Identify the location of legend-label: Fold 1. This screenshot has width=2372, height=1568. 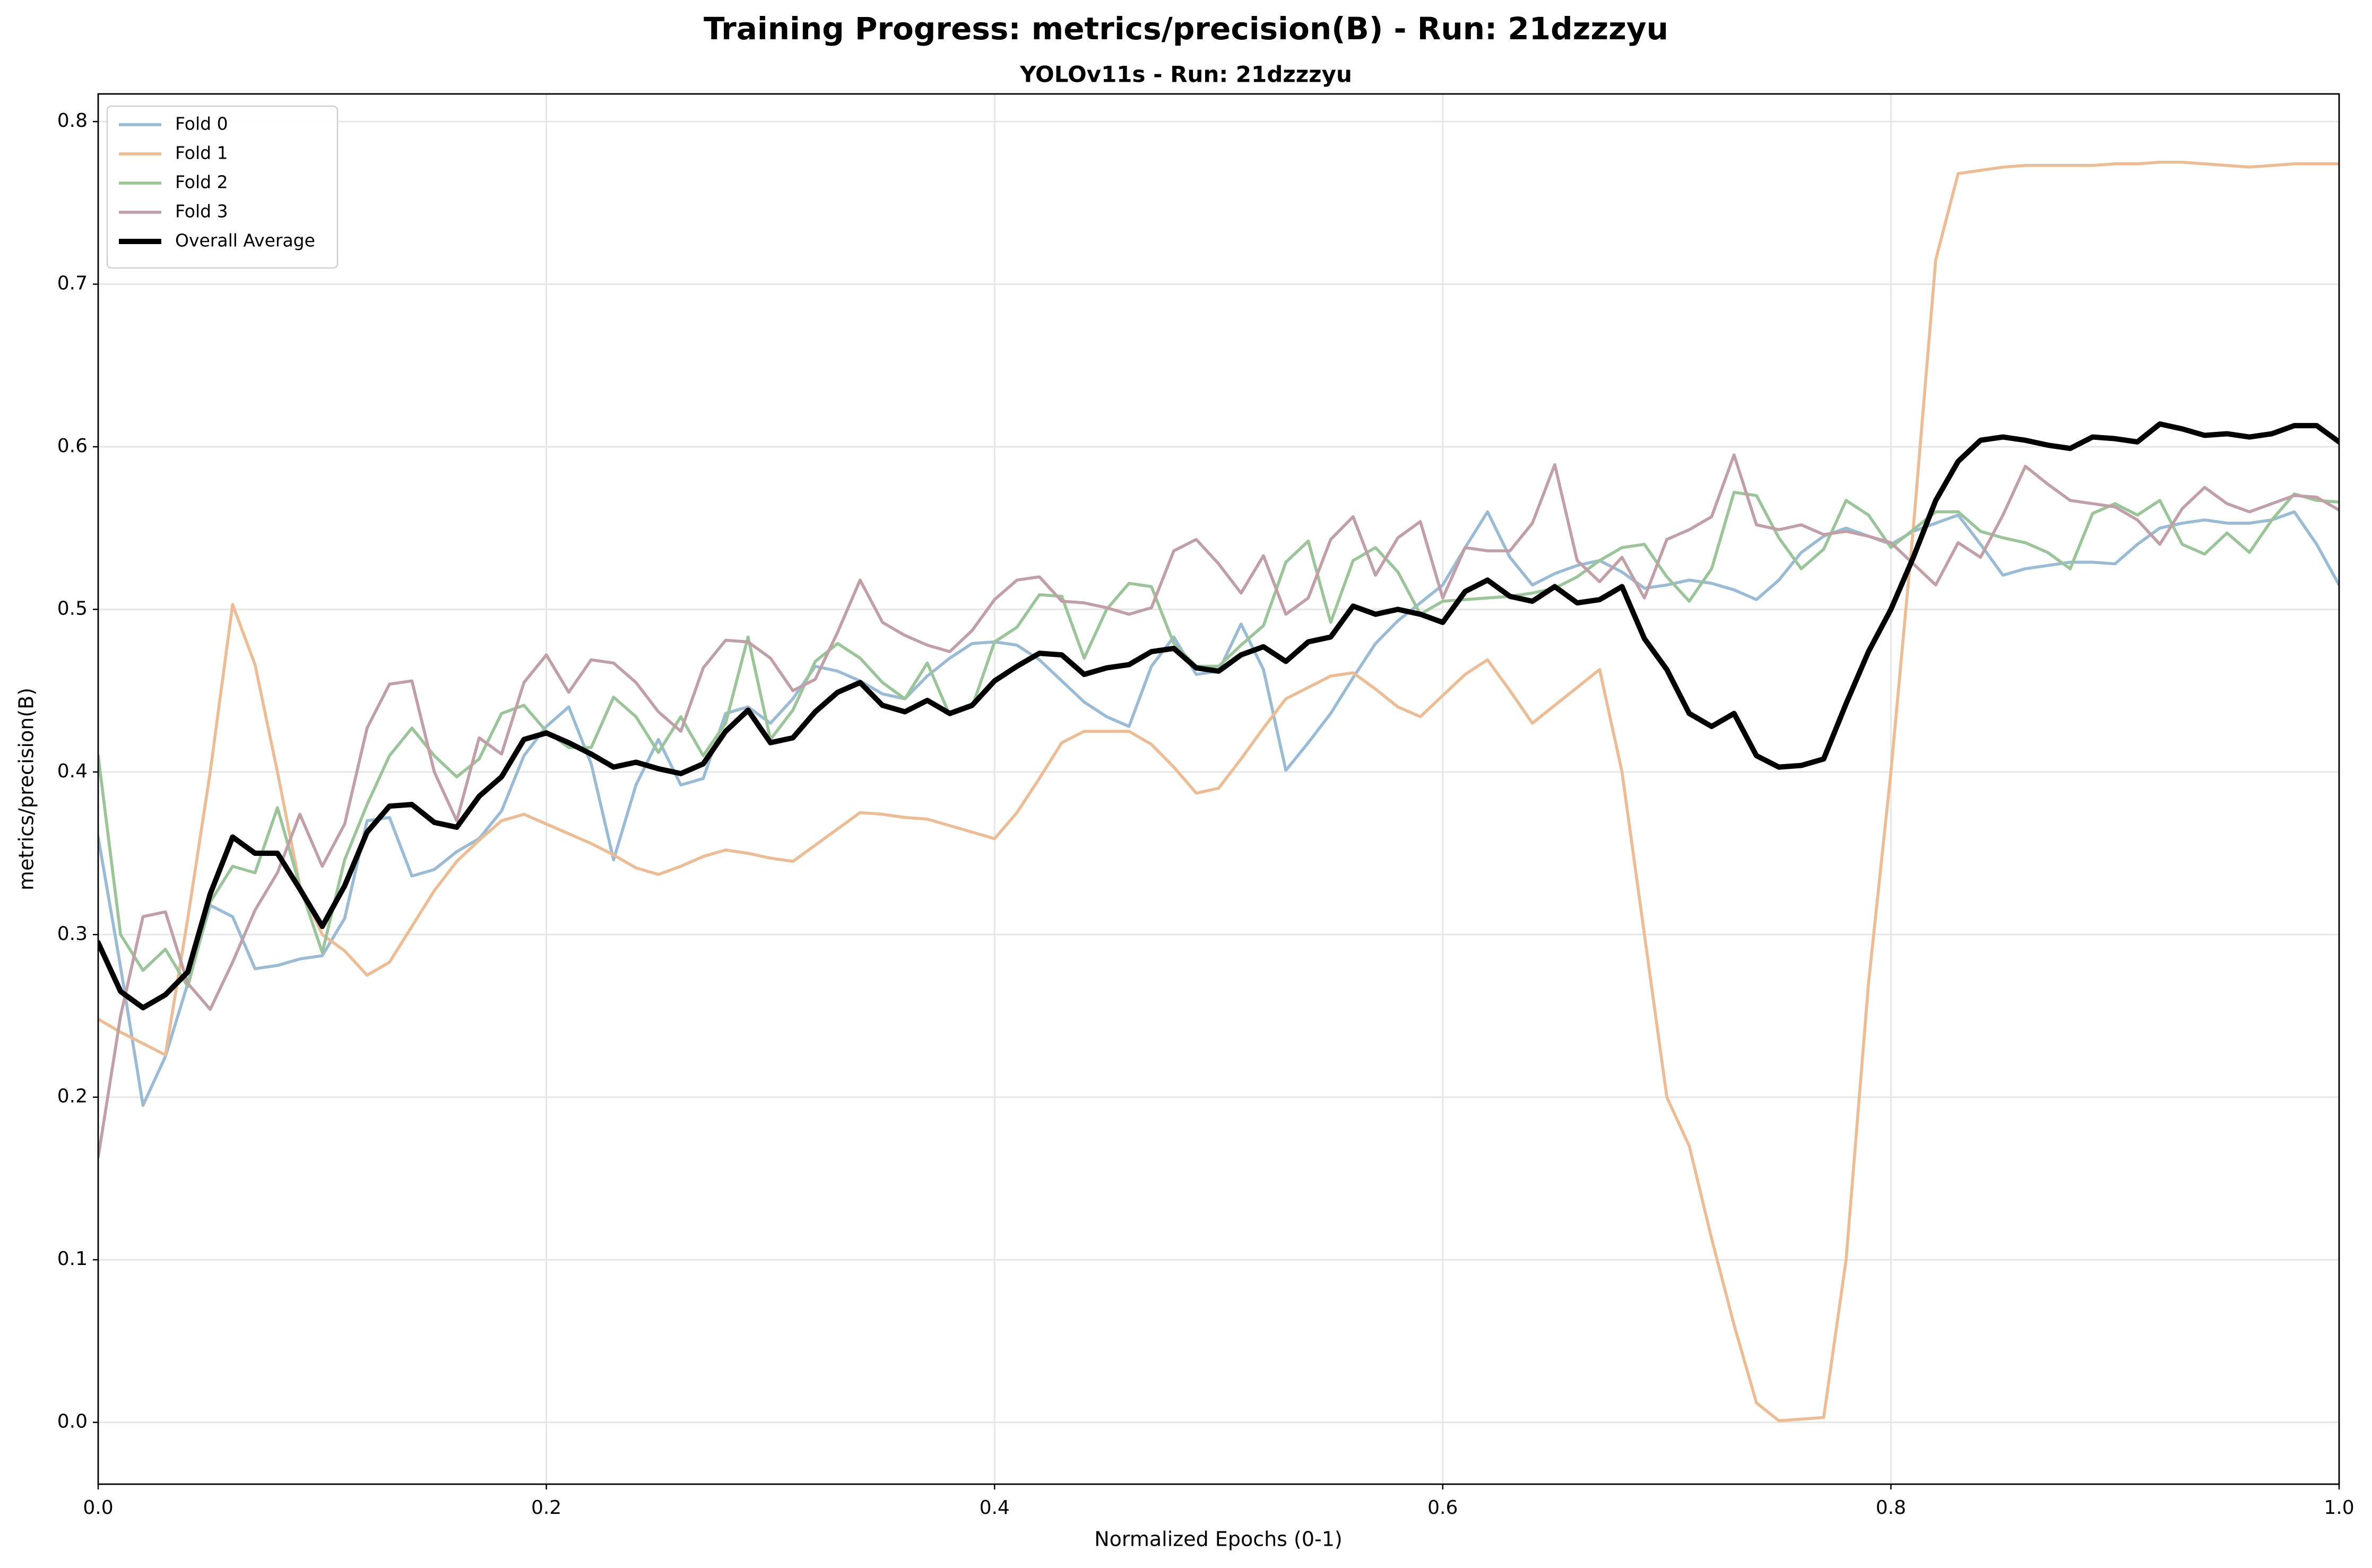
(201, 153).